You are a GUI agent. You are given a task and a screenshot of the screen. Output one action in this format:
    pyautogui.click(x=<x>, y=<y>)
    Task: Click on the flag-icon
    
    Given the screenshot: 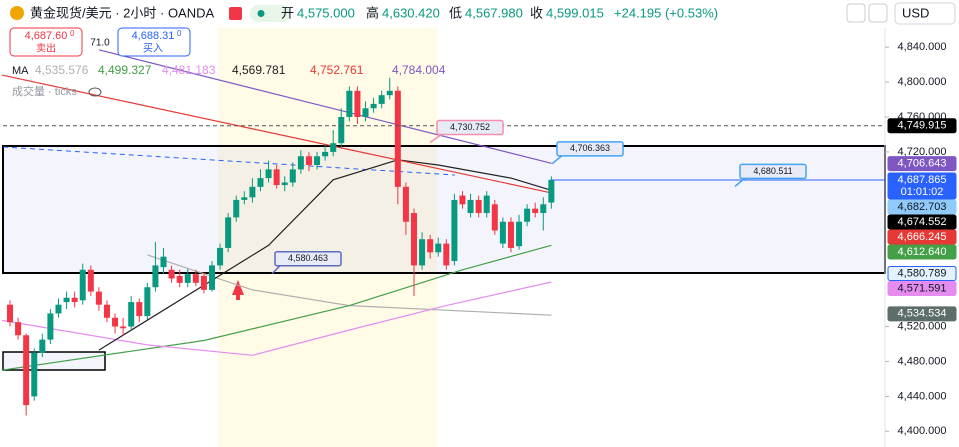 What is the action you would take?
    pyautogui.click(x=235, y=13)
    